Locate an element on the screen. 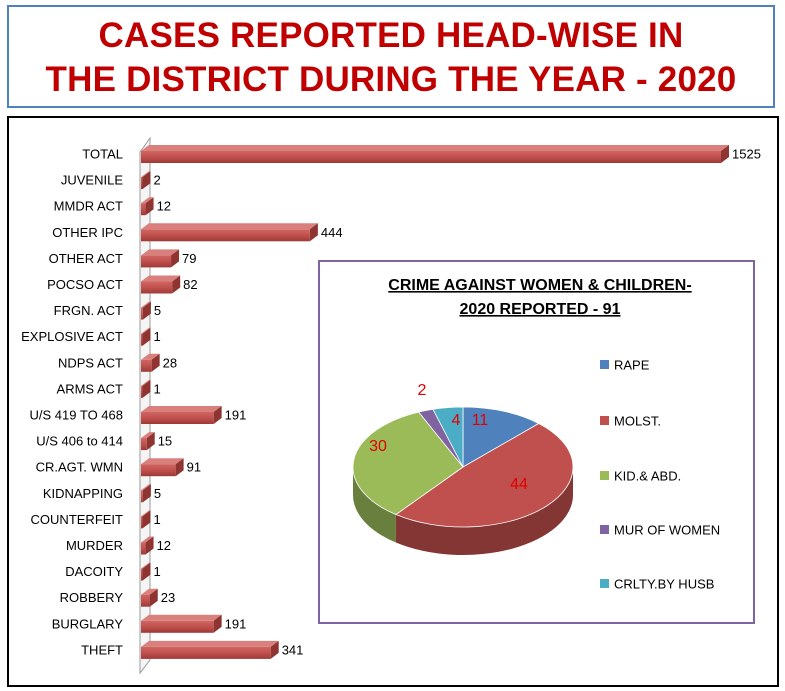 This screenshot has height=691, width=785. bar-explosive-act-front is located at coordinates (142, 339).